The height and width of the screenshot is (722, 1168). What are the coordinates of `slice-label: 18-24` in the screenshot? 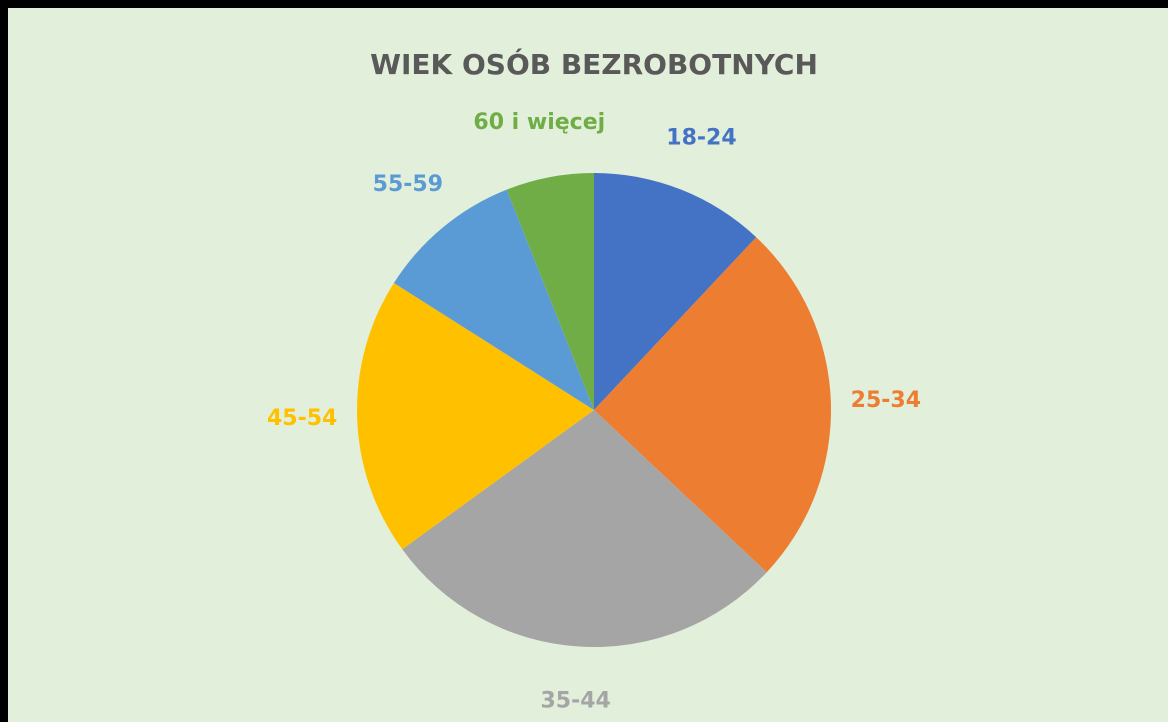 It's located at (701, 138).